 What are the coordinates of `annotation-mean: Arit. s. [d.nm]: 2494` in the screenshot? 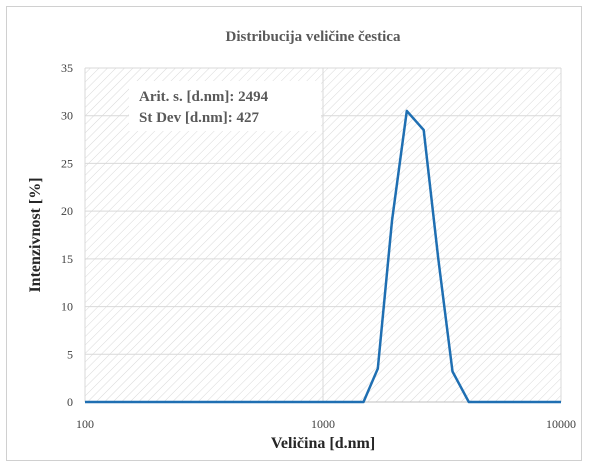 It's located at (204, 97).